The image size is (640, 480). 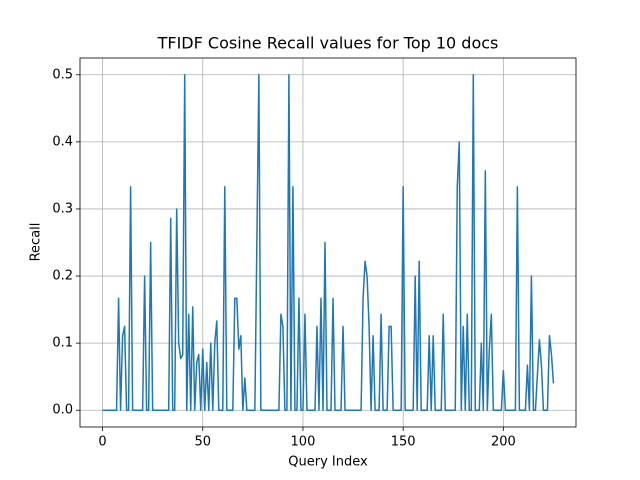 I want to click on y-tick-label: 0.0, so click(x=62, y=410).